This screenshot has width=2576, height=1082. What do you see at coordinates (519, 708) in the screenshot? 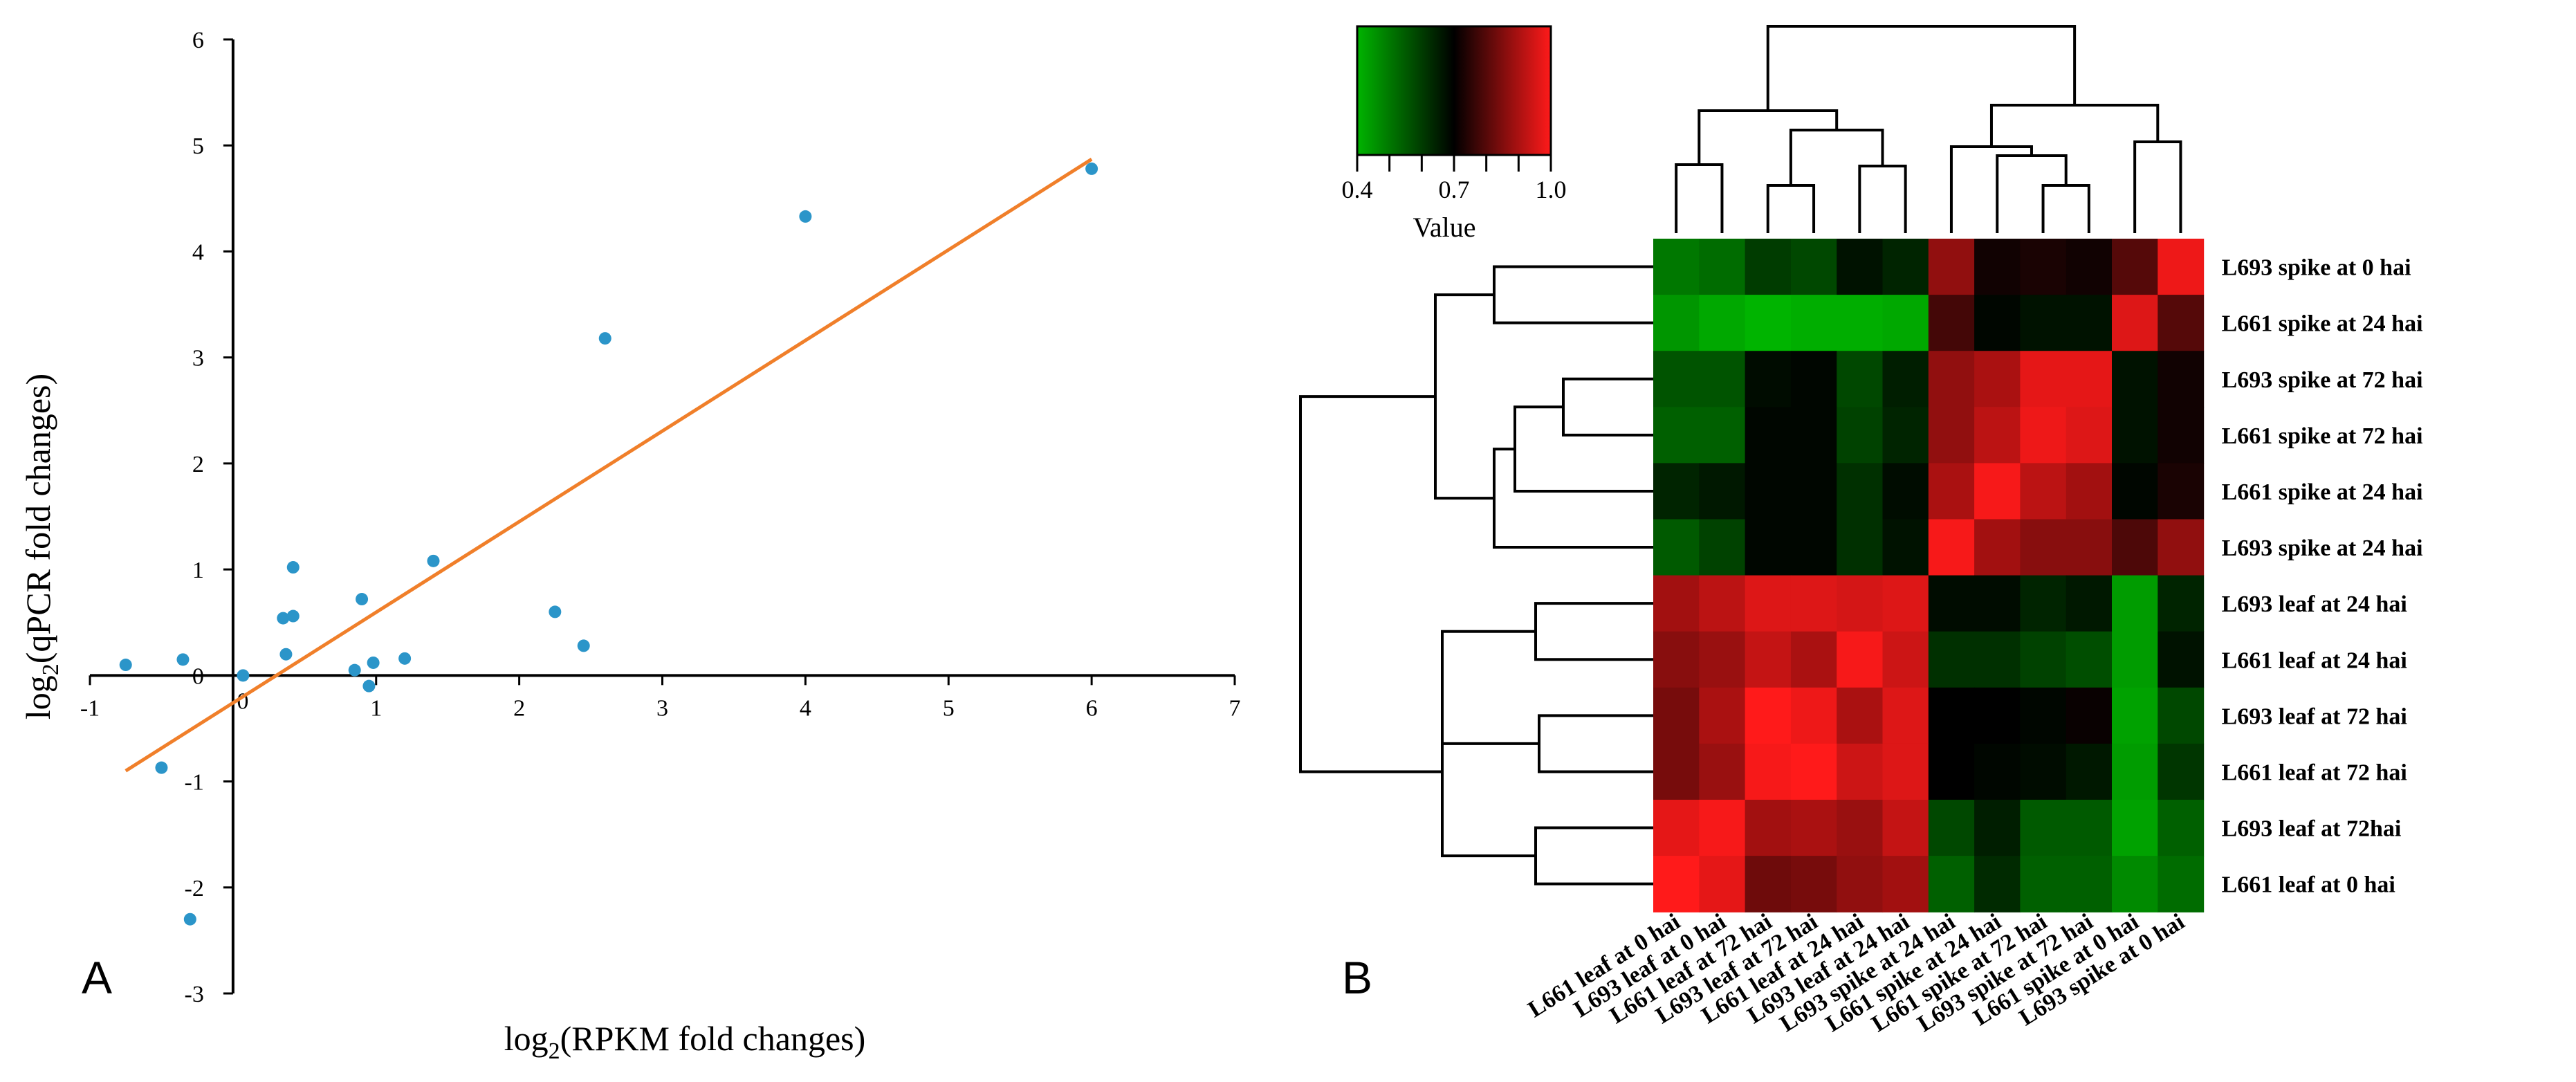
I see `x-tick-label: 2` at bounding box center [519, 708].